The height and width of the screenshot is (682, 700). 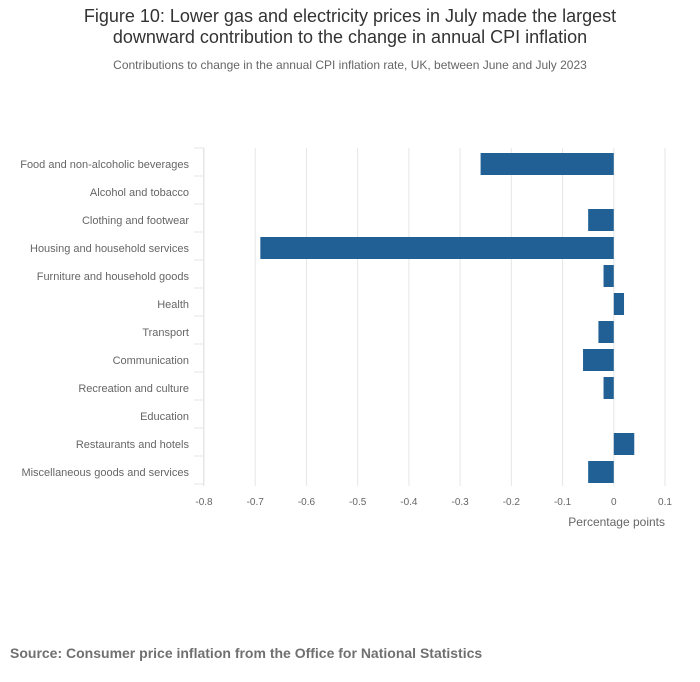 I want to click on category-label: Food and non-alcoholic beverages, so click(x=104, y=165).